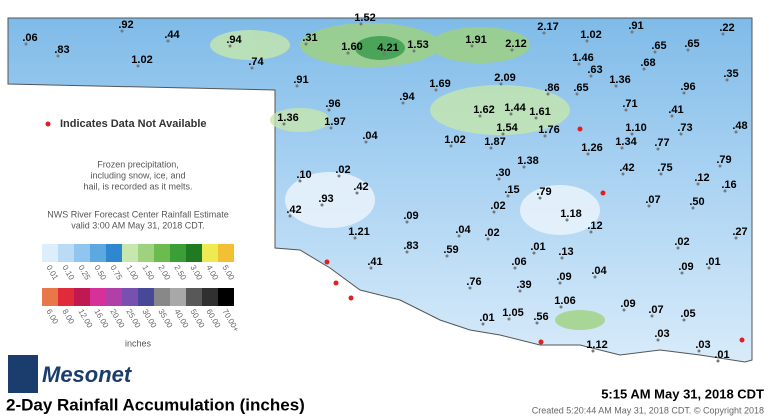 The height and width of the screenshot is (420, 770). Describe the element at coordinates (702, 345) in the screenshot. I see `station-value: .03` at that location.